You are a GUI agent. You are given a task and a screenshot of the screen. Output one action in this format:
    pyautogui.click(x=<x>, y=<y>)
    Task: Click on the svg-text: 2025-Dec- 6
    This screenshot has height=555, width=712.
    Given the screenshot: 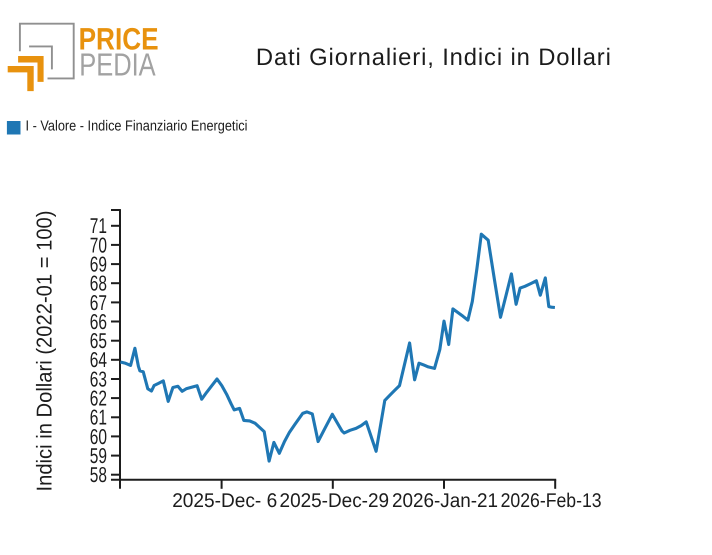 What is the action you would take?
    pyautogui.click(x=224, y=501)
    